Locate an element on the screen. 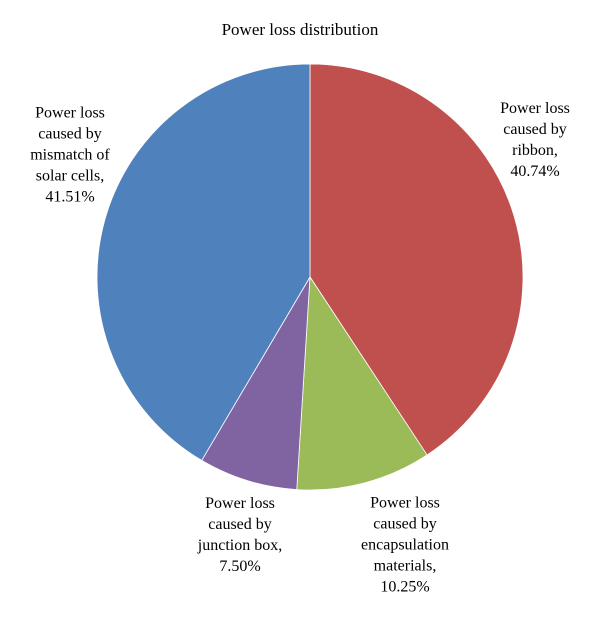 This screenshot has width=600, height=629. value-label: 10.25% is located at coordinates (405, 587).